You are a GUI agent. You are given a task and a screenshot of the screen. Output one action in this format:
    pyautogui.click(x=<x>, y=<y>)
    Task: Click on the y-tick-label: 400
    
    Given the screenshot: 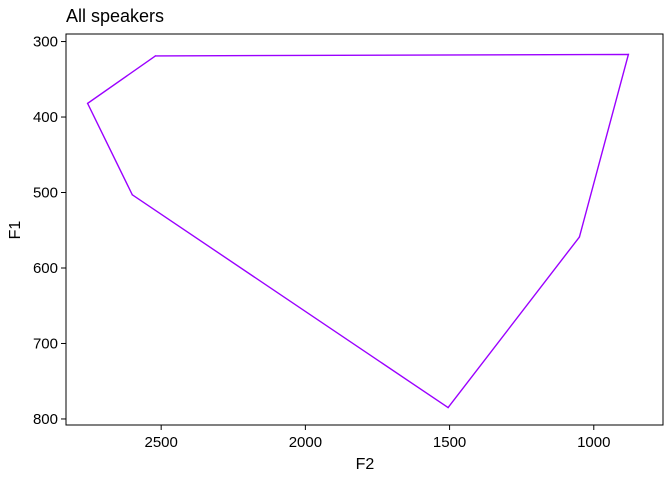 What is the action you would take?
    pyautogui.click(x=45, y=117)
    